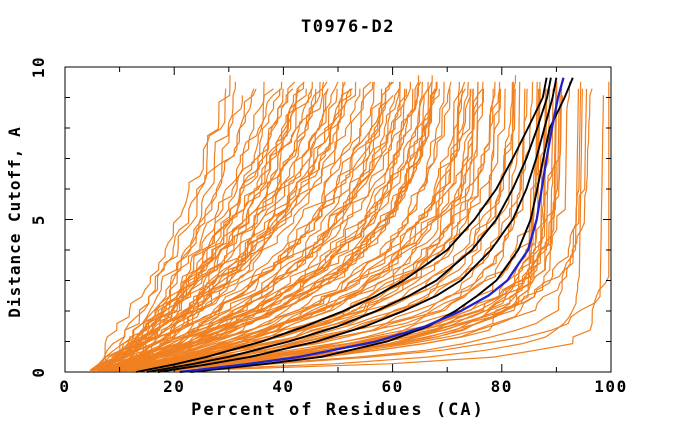 The width and height of the screenshot is (680, 440). Describe the element at coordinates (610, 386) in the screenshot. I see `x-tick-label: 100` at that location.